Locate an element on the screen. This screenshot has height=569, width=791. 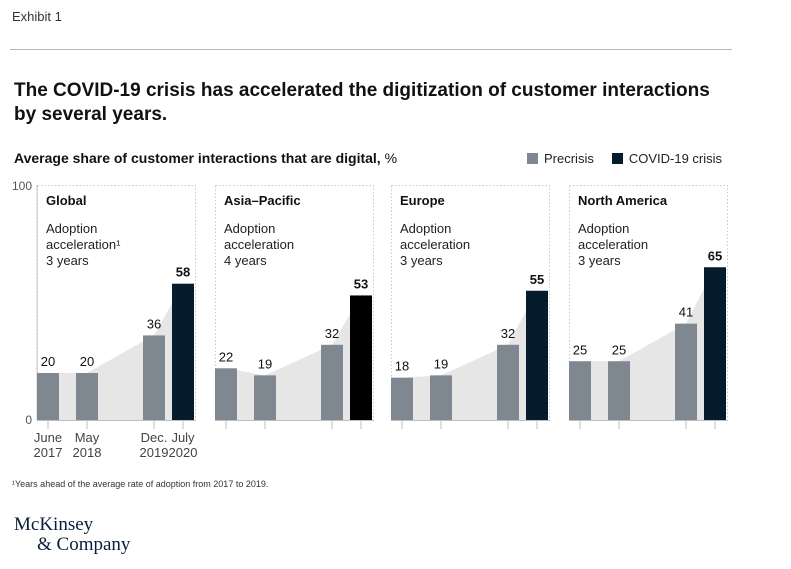
x-category-label-0-0: June is located at coordinates (48, 437).